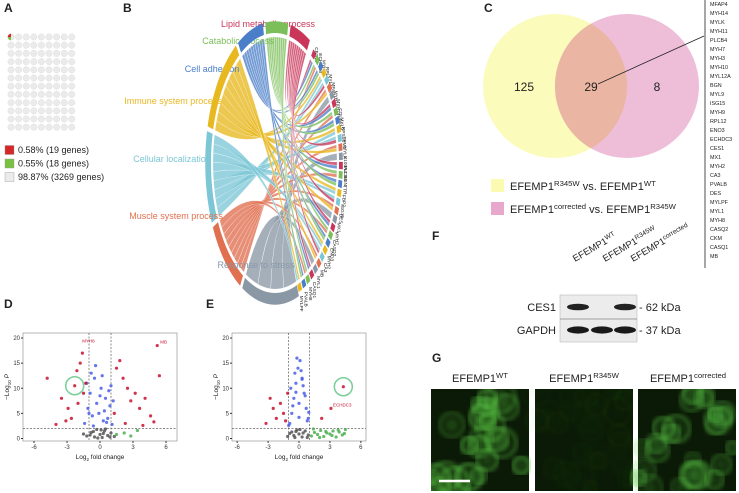 The width and height of the screenshot is (739, 493). Describe the element at coordinates (67, 448) in the screenshot. I see `x-tick-label: -3` at that location.